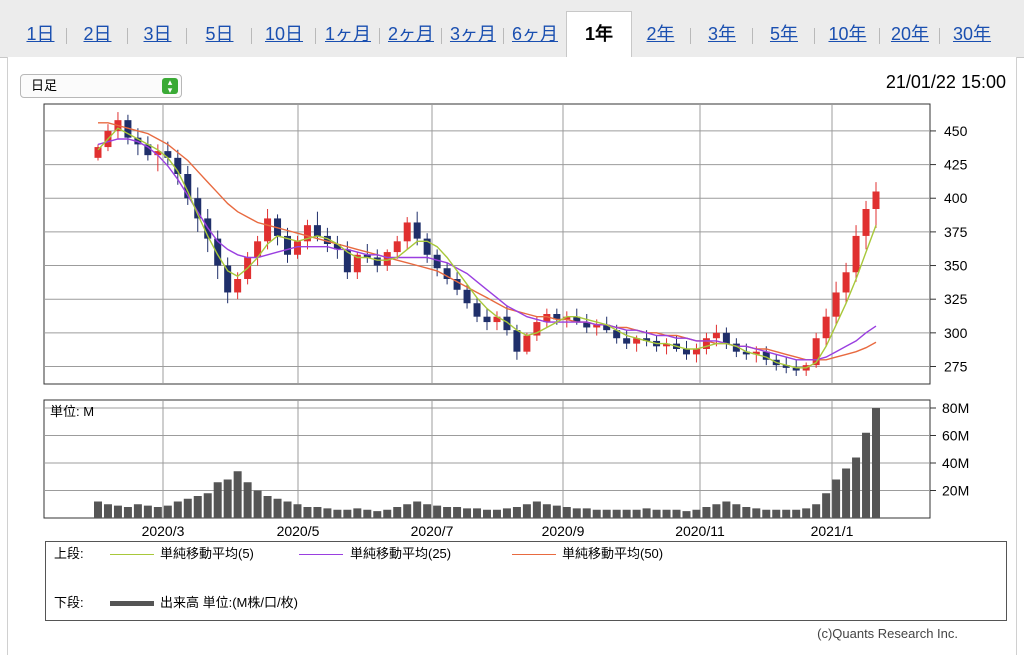 This screenshot has height=655, width=1024. I want to click on volume-unit-label: 単位: M, so click(72, 411).